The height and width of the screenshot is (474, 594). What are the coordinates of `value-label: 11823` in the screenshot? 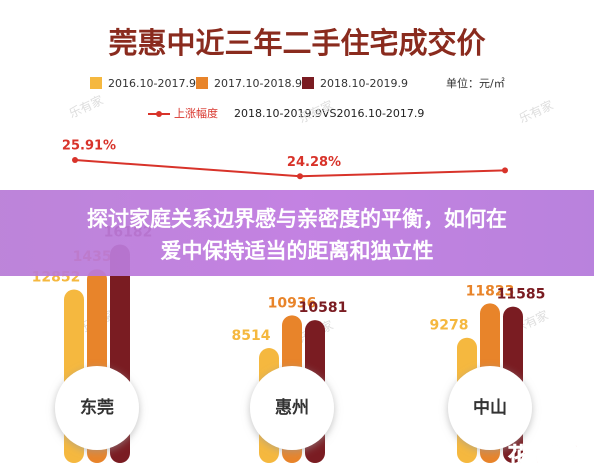 It's located at (490, 291).